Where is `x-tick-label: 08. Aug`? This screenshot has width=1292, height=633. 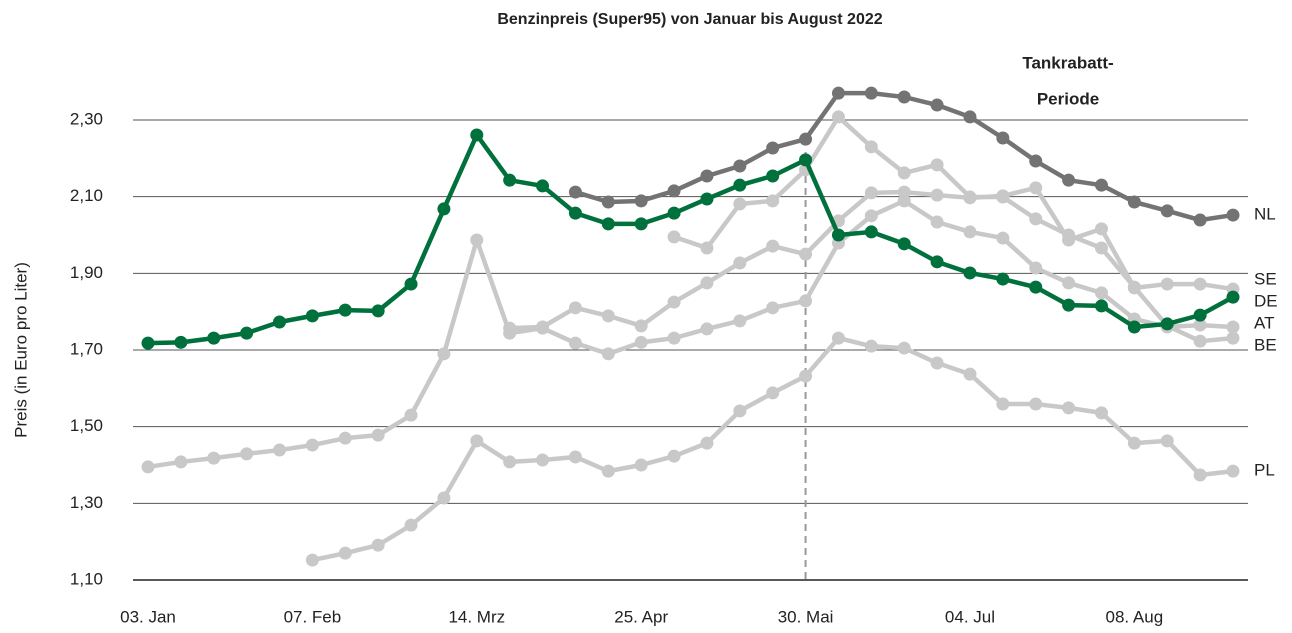 x-tick-label: 08. Aug is located at coordinates (1135, 616).